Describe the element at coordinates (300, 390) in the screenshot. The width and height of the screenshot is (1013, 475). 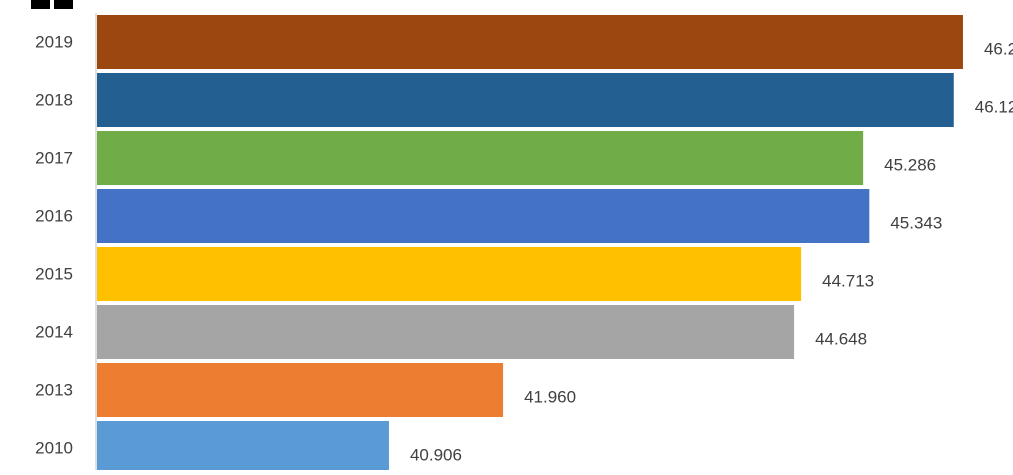
I see `bar-2013` at that location.